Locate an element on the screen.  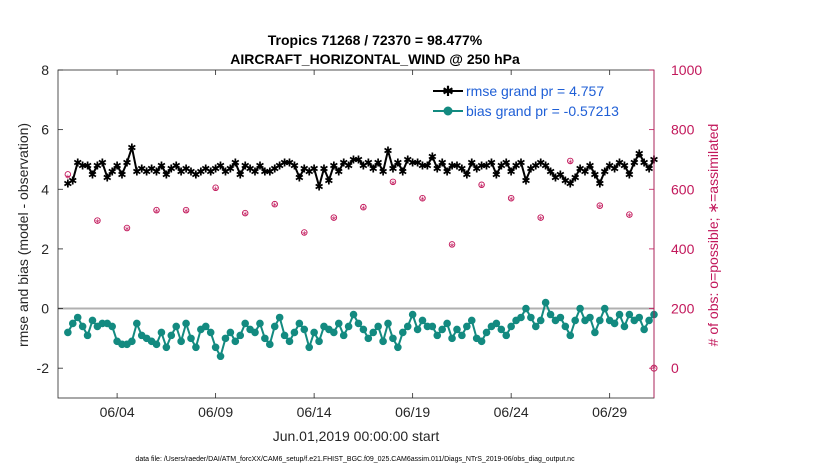
x-tick-label: 06/04 is located at coordinates (117, 412).